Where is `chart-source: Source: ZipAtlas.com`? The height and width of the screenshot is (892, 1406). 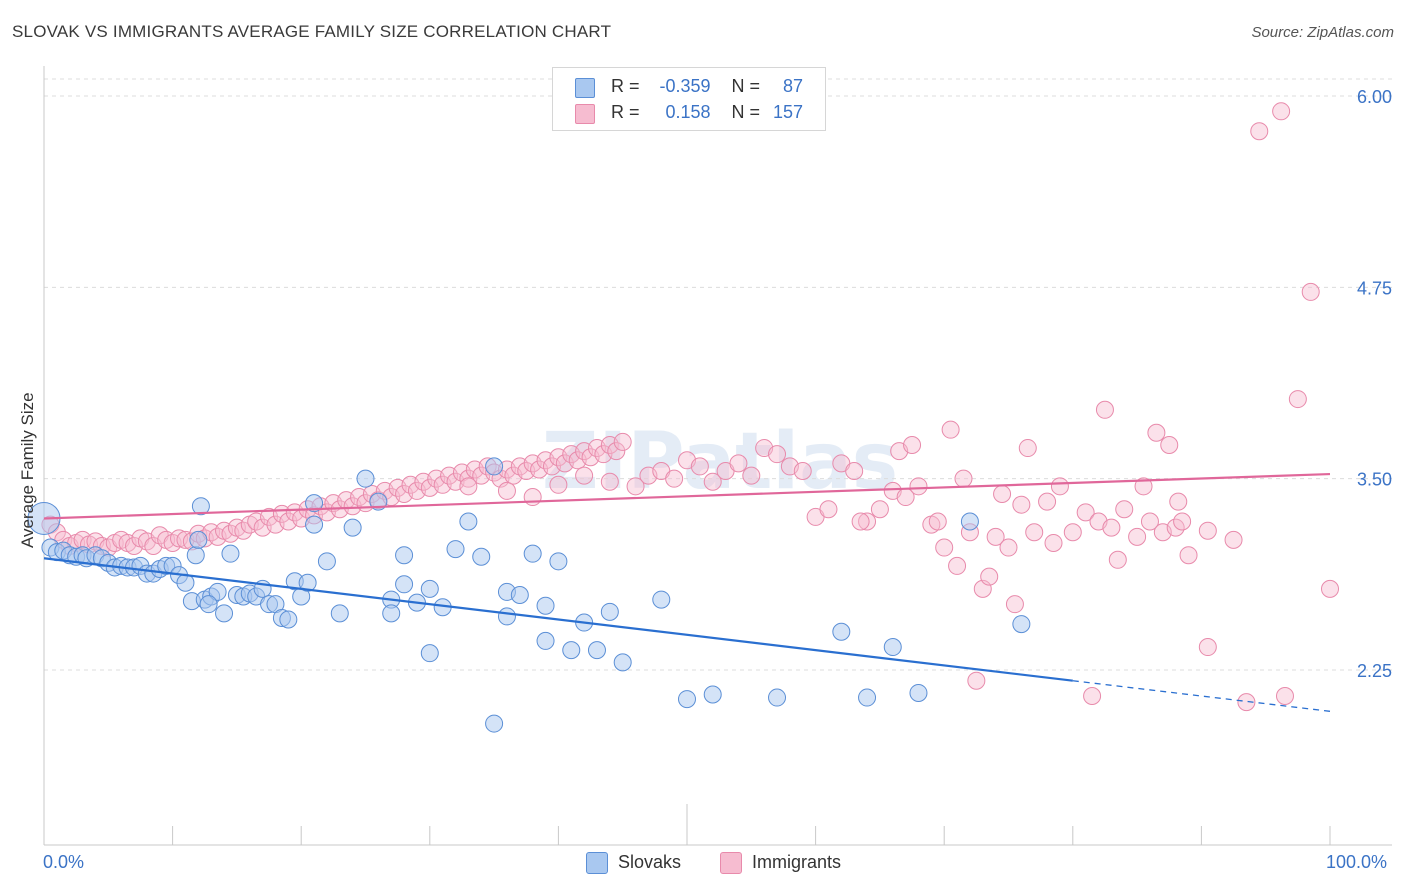 chart-source: Source: ZipAtlas.com is located at coordinates (1322, 32).